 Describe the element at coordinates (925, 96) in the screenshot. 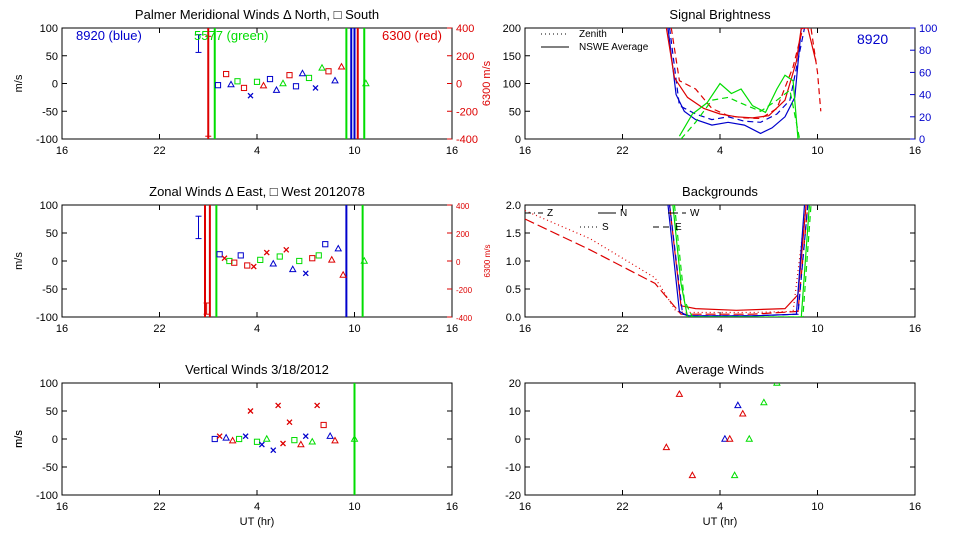

I see `y2-tick-label: 40` at that location.